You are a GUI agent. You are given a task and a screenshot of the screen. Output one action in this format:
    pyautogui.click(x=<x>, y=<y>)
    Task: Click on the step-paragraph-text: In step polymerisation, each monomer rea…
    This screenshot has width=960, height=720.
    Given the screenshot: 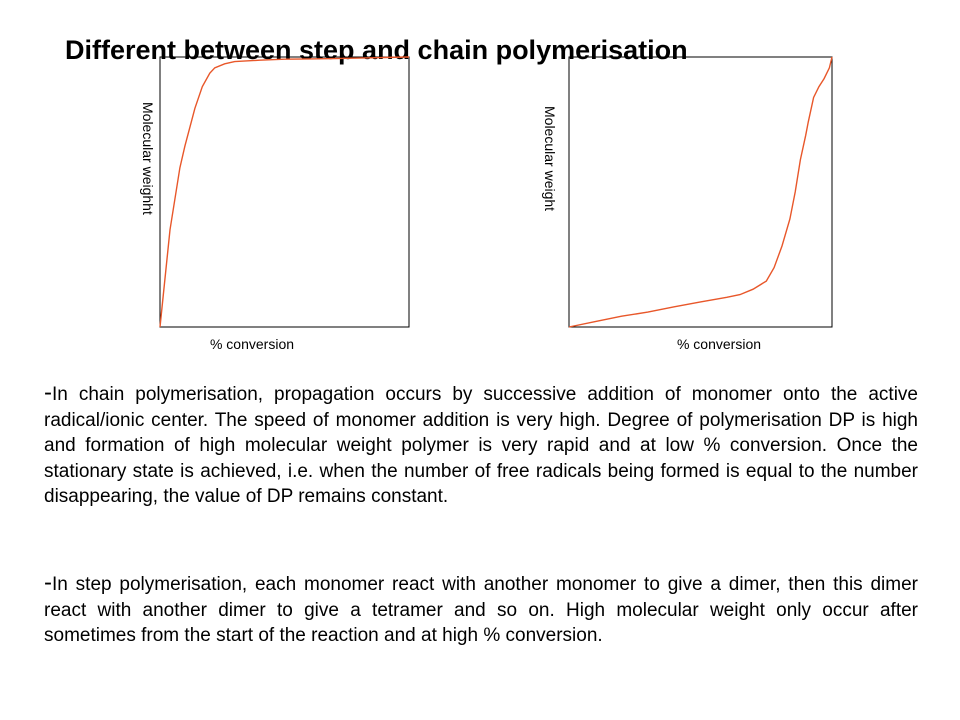 What is the action you would take?
    pyautogui.click(x=481, y=610)
    